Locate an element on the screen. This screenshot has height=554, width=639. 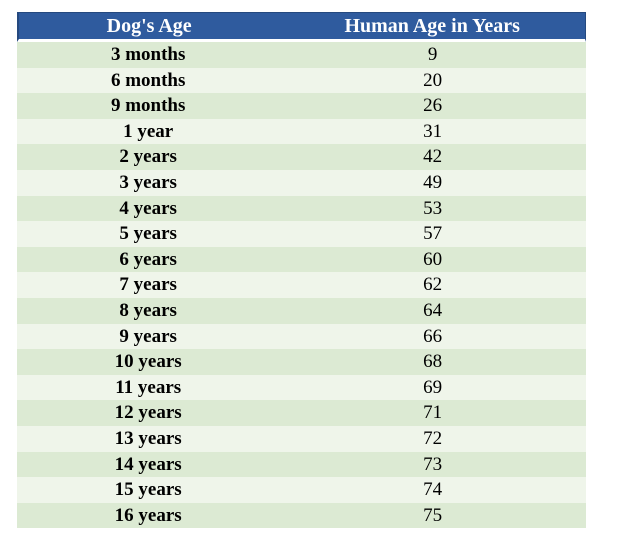
human-age-cell: 62 is located at coordinates (432, 285).